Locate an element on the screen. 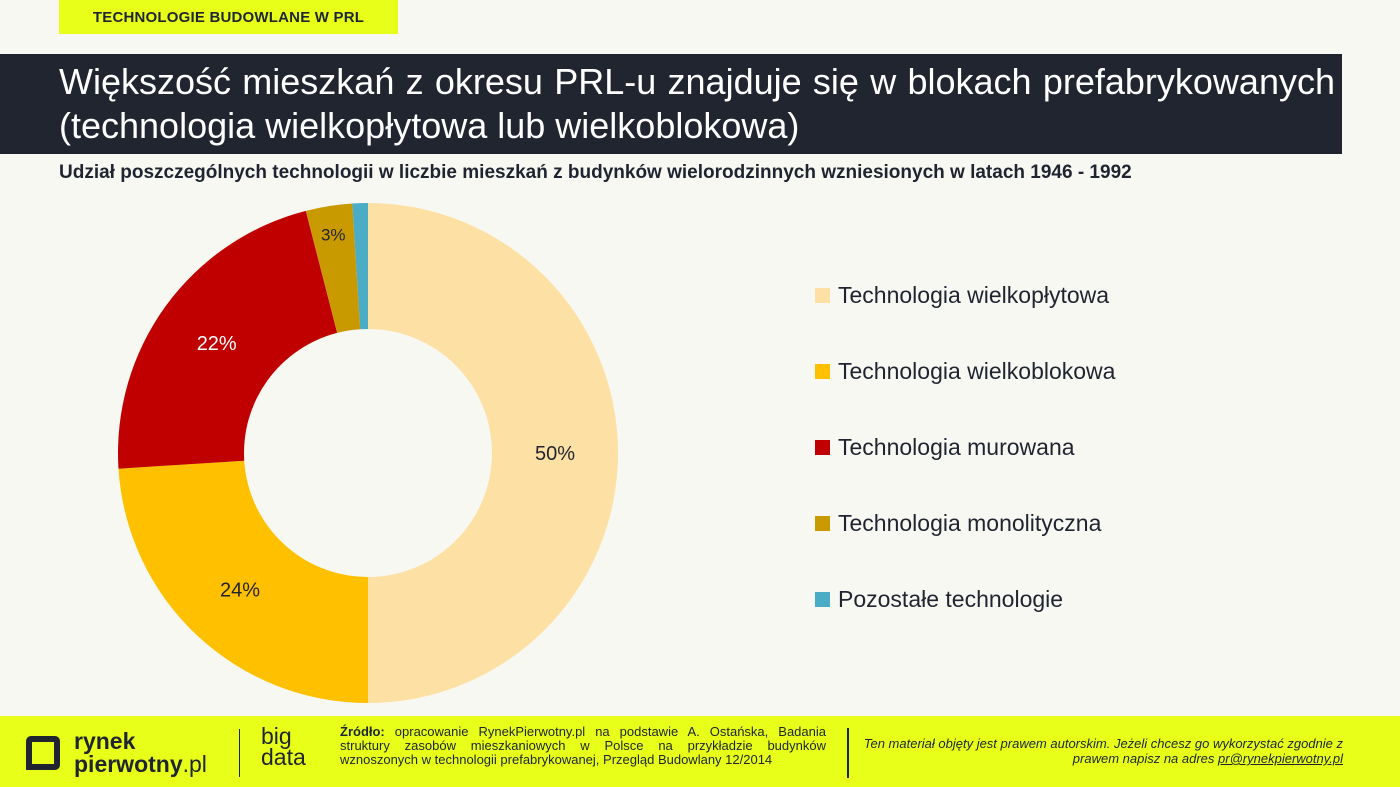  logo-line-2: pierwotny is located at coordinates (128, 764).